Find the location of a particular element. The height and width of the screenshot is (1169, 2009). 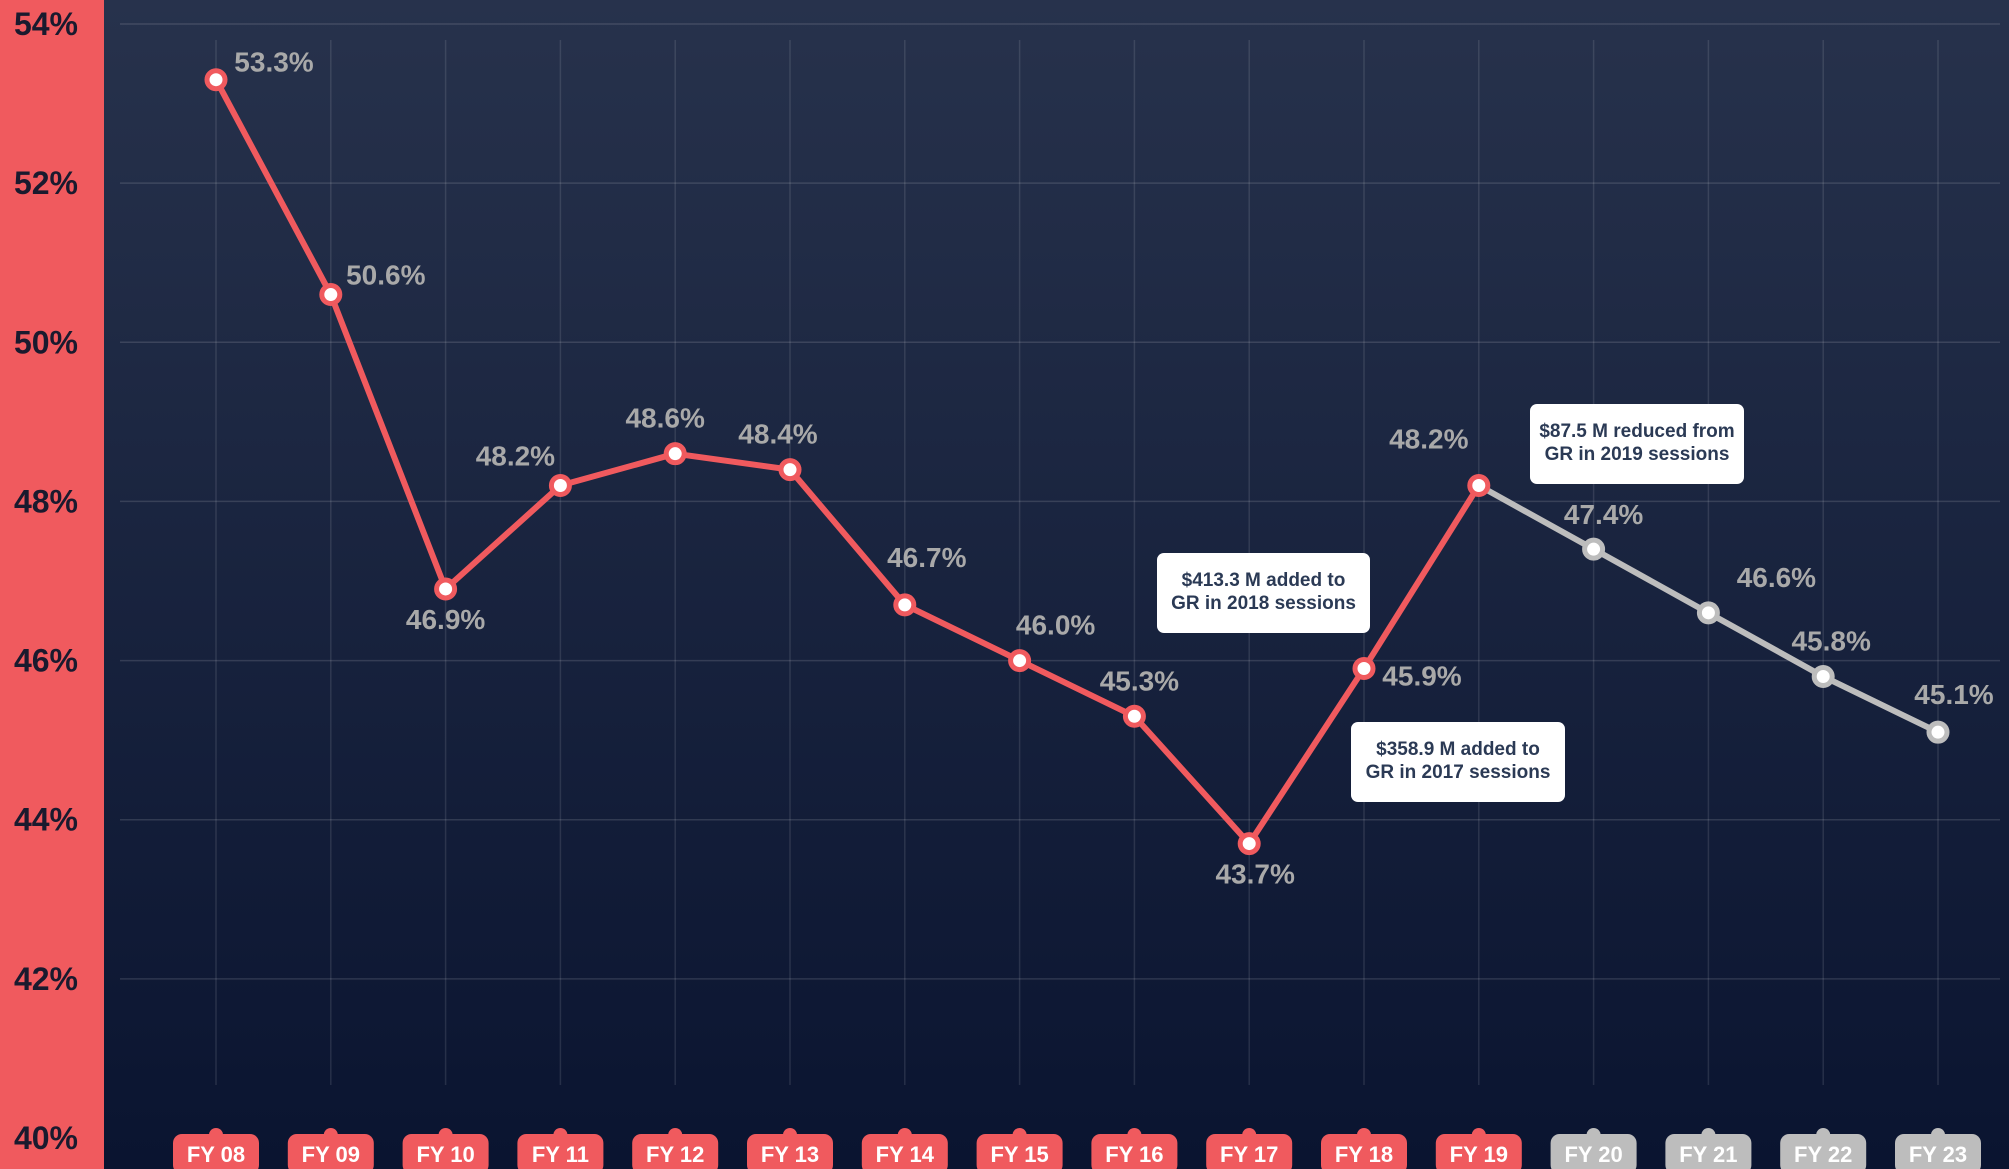

data-label: 48.4% is located at coordinates (777, 434).